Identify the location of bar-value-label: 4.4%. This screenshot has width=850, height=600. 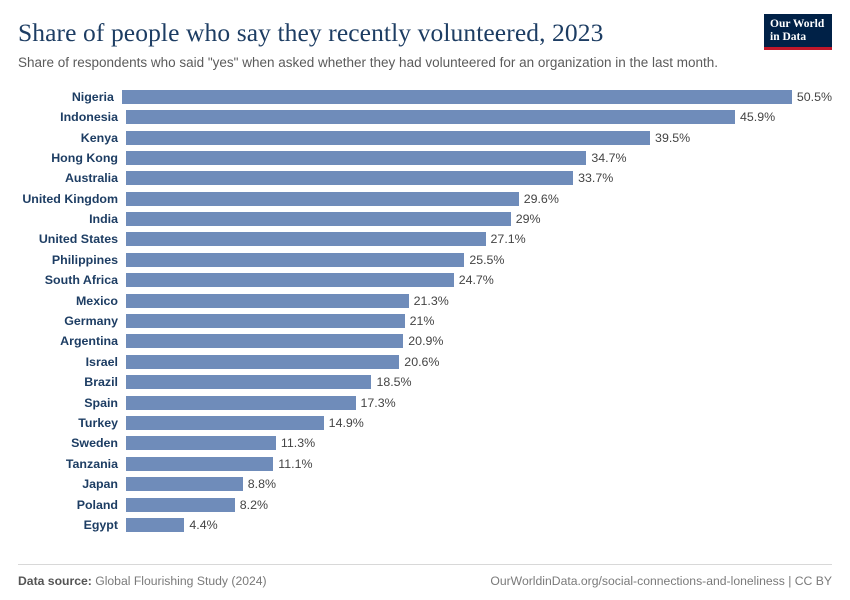
(203, 524).